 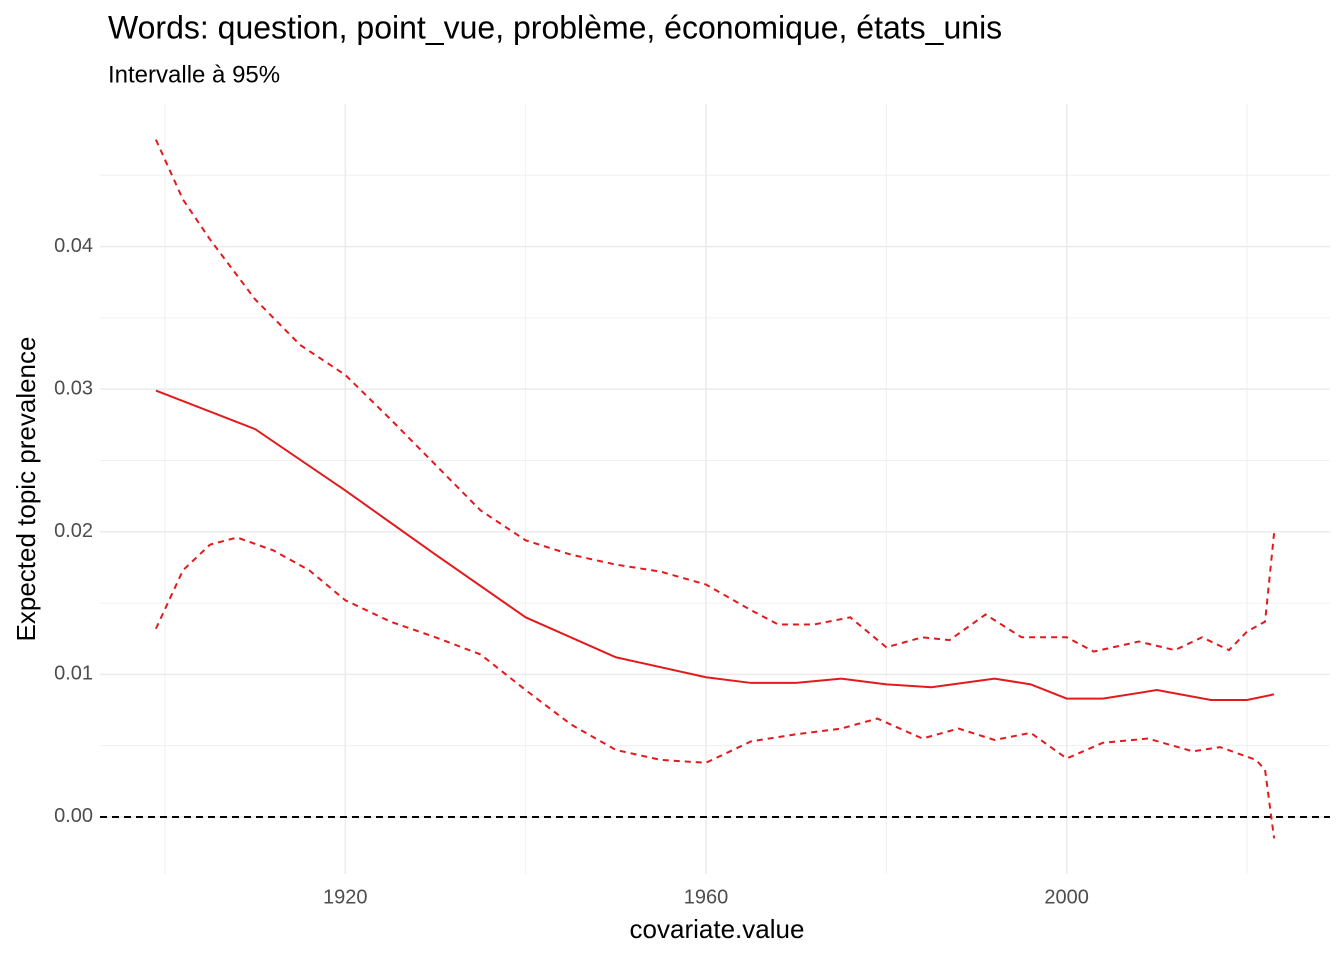 What do you see at coordinates (706, 897) in the screenshot?
I see `x-tick-label: 1960` at bounding box center [706, 897].